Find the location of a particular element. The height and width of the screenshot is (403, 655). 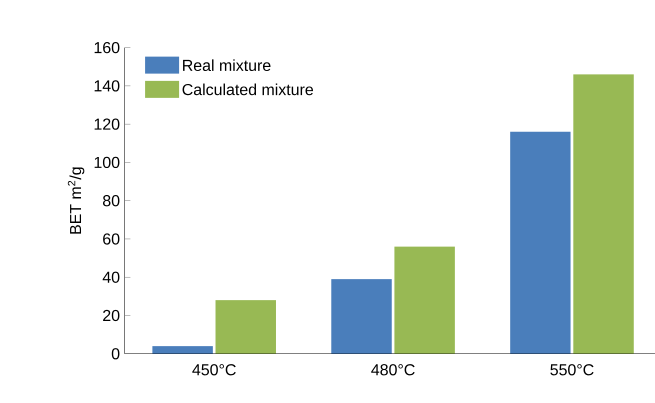

y-tick-label: 60 is located at coordinates (111, 239).